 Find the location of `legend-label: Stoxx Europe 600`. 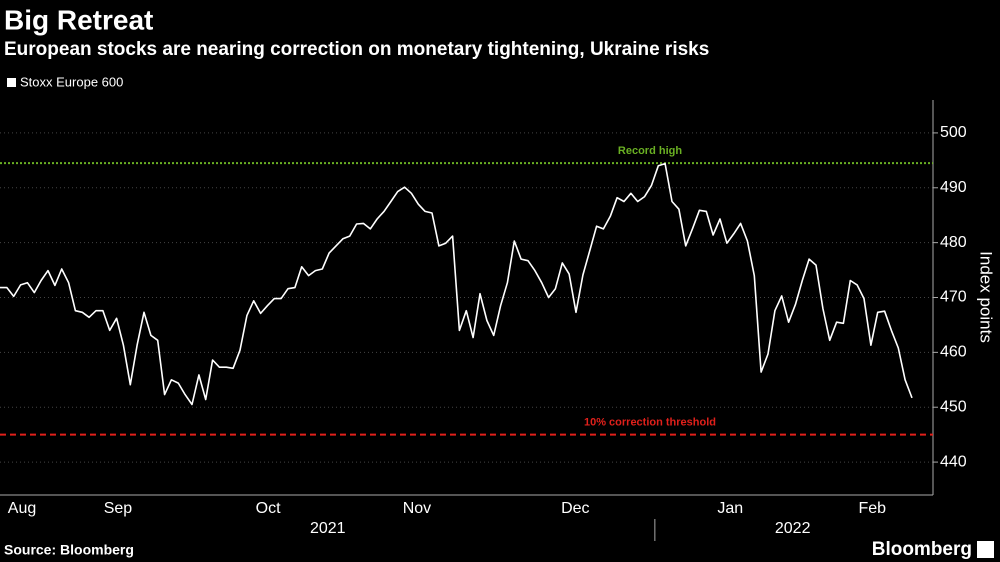

legend-label: Stoxx Europe 600 is located at coordinates (71, 81).